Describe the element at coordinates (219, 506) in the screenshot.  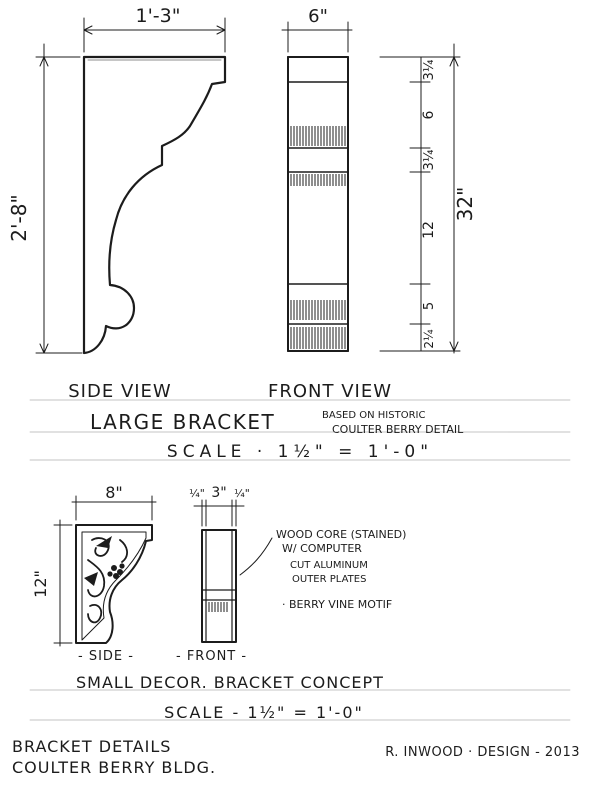
I see `small-front-width-dimensions: ¼" 3" ¼"` at that location.